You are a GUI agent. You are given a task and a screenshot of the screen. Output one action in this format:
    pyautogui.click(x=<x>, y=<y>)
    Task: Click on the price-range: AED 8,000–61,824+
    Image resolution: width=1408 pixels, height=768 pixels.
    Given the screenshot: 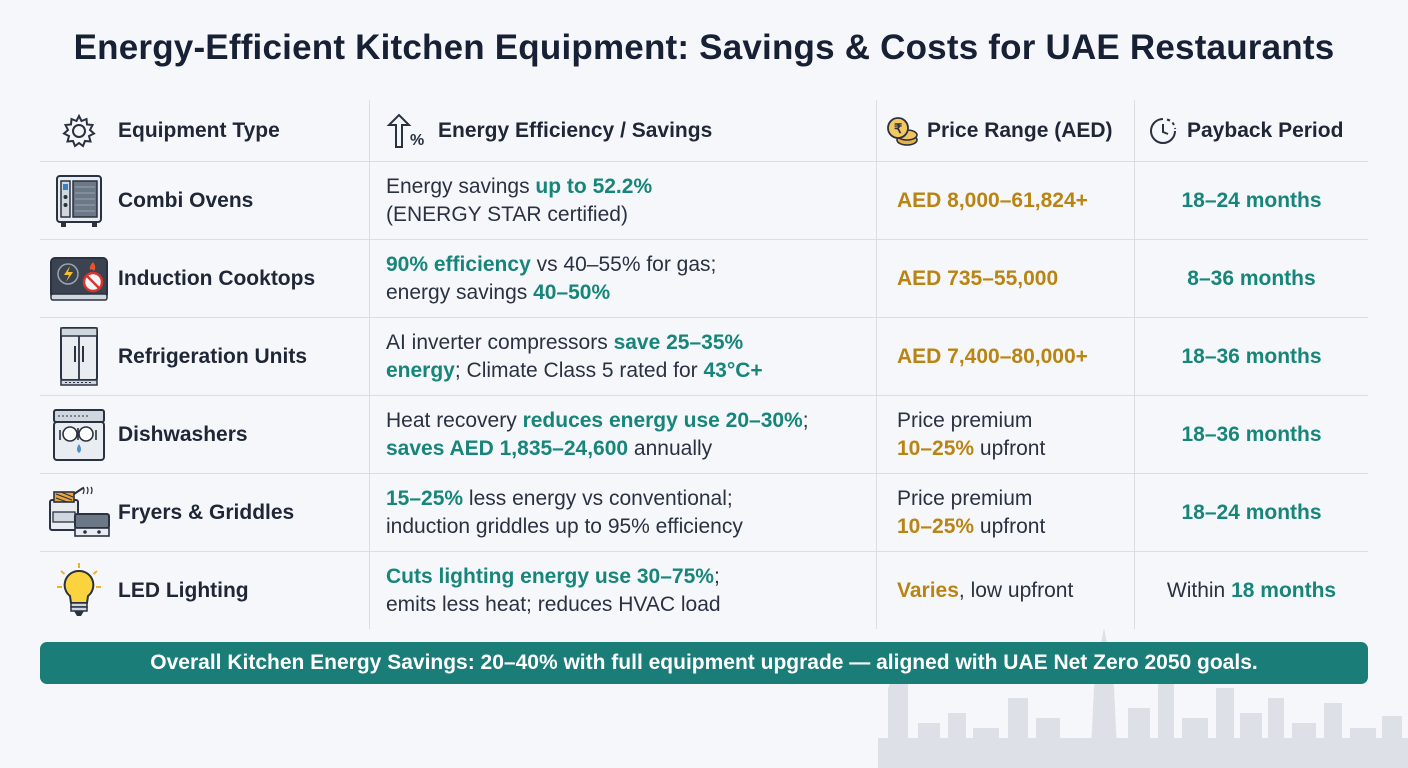 What is the action you would take?
    pyautogui.click(x=992, y=200)
    